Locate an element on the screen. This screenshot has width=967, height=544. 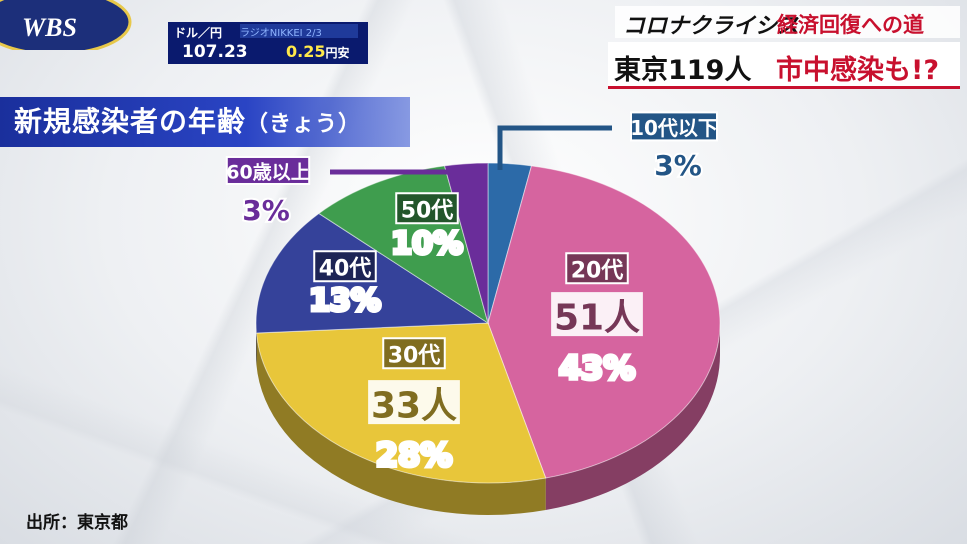
svg-text: 10代以下 is located at coordinates (674, 128).